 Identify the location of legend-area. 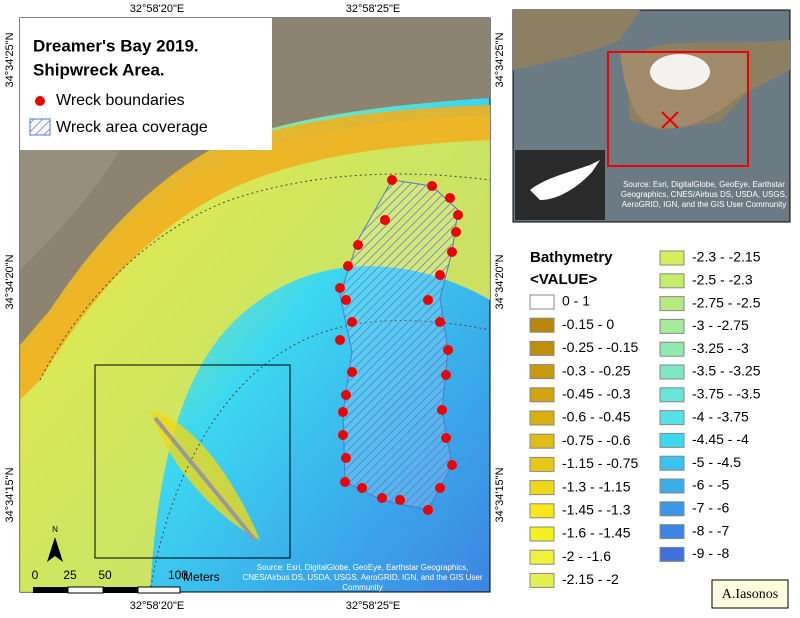
(40, 127).